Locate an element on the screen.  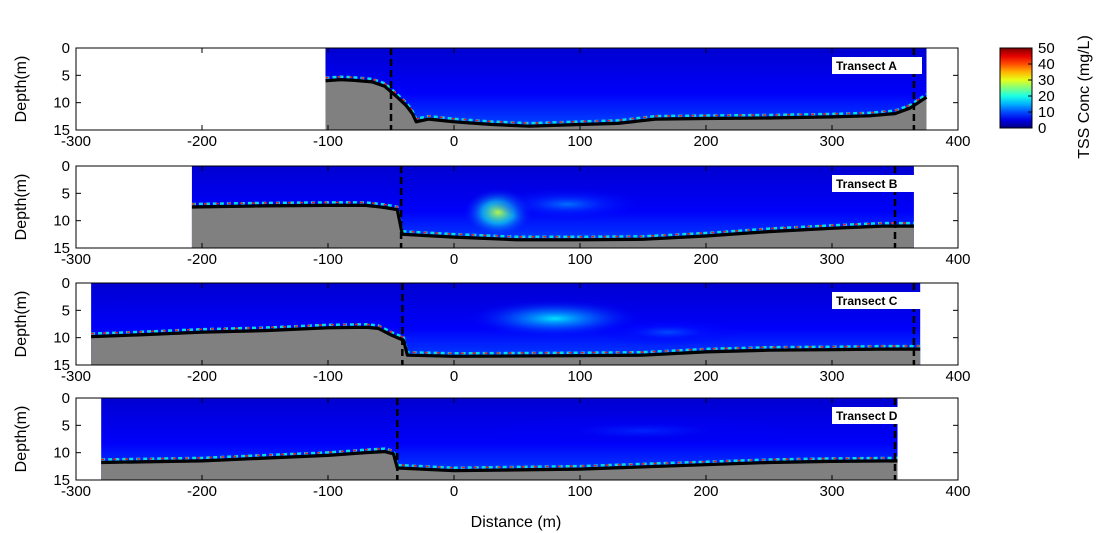
colorbar-tick-label: 40 is located at coordinates (1046, 64).